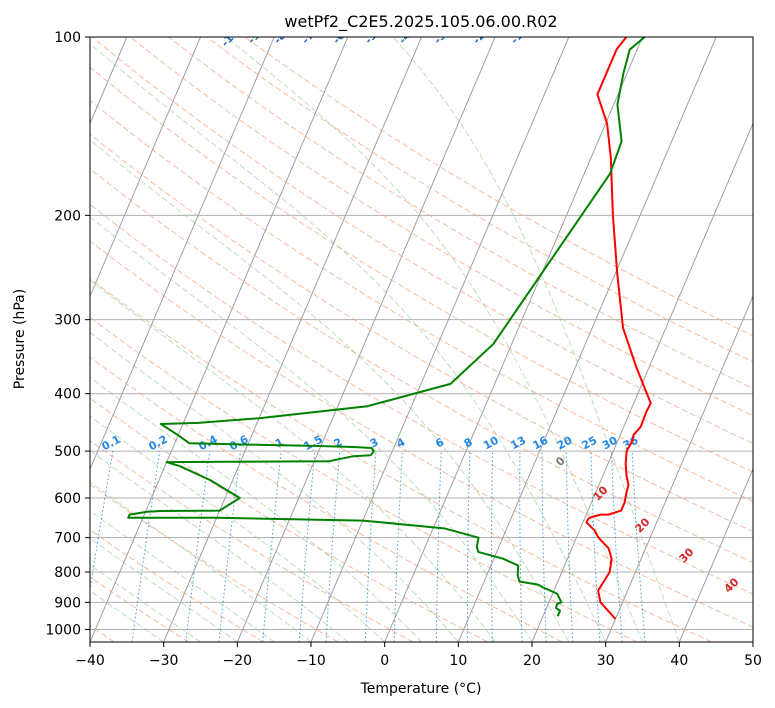 Image resolution: width=775 pixels, height=708 pixels. What do you see at coordinates (590, 443) in the screenshot?
I see `mixing-ratio-label: 25` at bounding box center [590, 443].